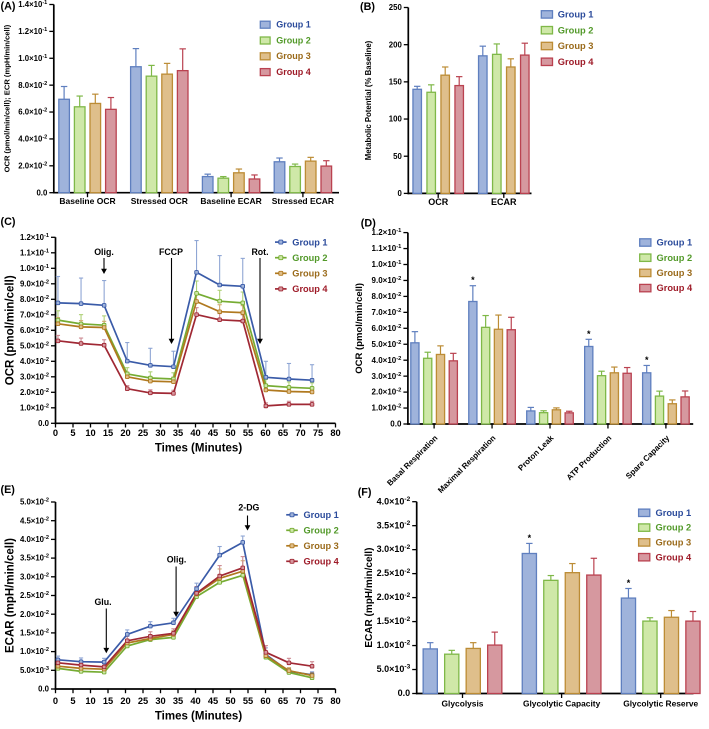  Describe the element at coordinates (368, 100) in the screenshot. I see `svg-text:Metabolic Potential (% Baselin: Metabolic Potential (% Baseline)` at that location.